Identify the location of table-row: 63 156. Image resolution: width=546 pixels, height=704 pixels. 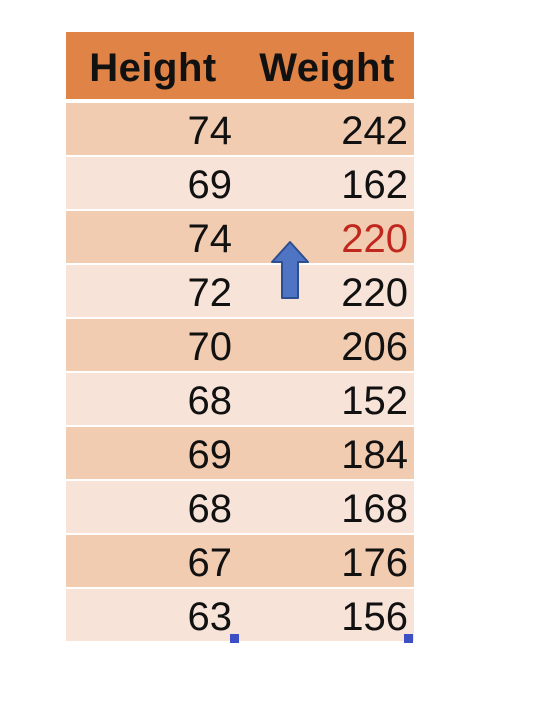
(240, 616).